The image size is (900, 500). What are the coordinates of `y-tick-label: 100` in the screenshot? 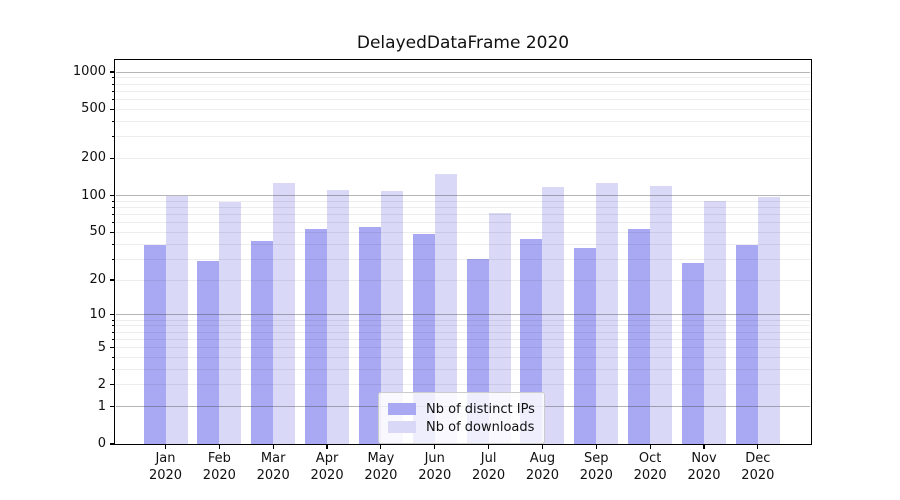 It's located at (93, 195).